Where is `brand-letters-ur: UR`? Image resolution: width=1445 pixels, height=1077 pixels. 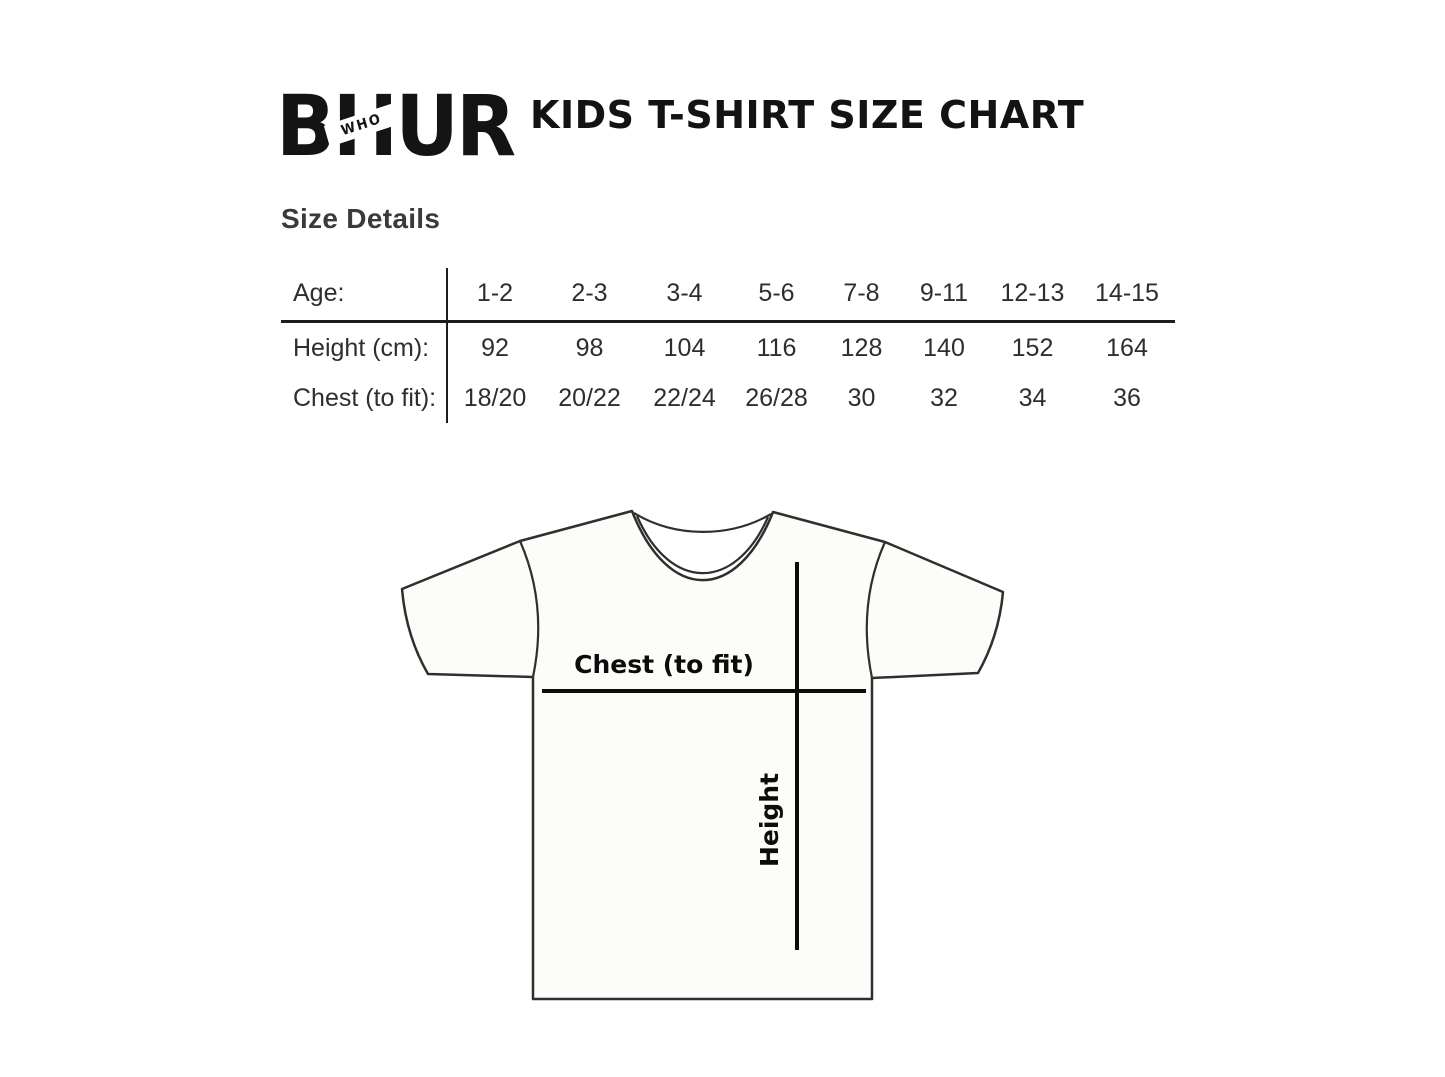
brand-letters-ur: UR is located at coordinates (455, 126).